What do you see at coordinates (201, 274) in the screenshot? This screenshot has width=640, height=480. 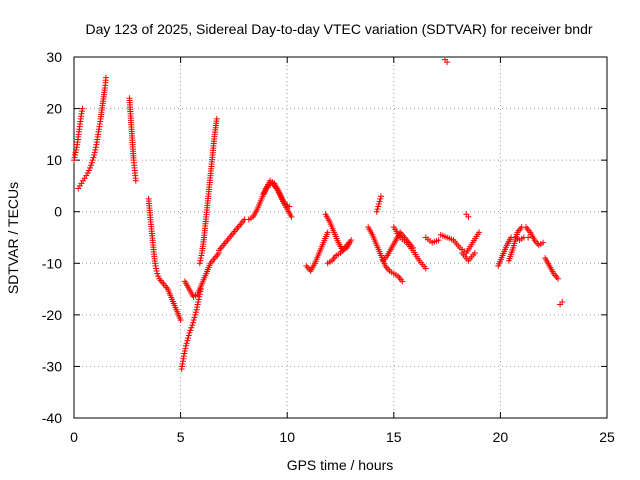 I see `series-arc-f` at bounding box center [201, 274].